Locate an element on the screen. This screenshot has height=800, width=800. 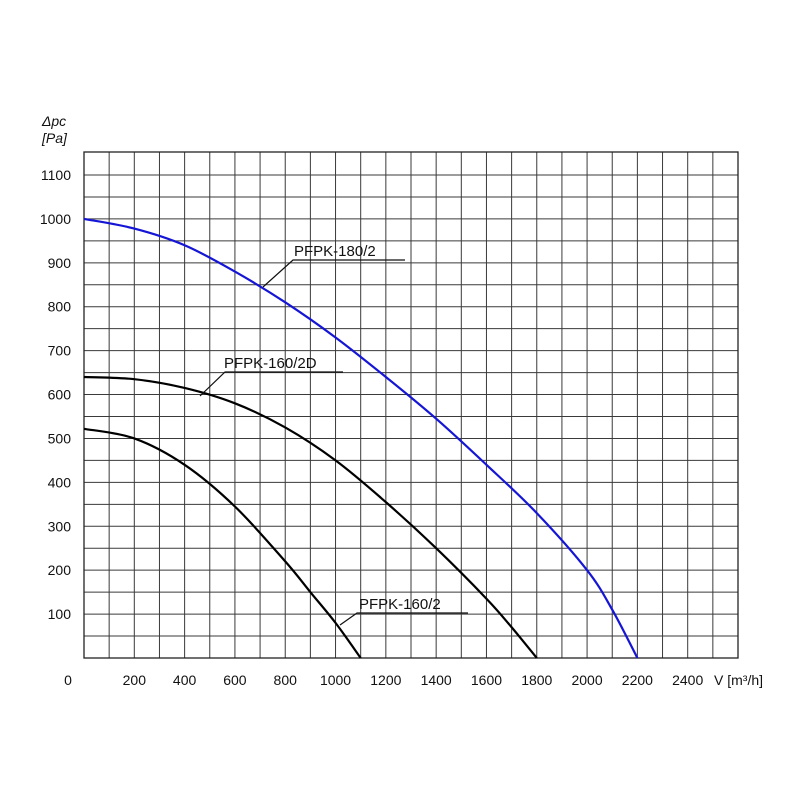
y-tick-label: 200 is located at coordinates (60, 570).